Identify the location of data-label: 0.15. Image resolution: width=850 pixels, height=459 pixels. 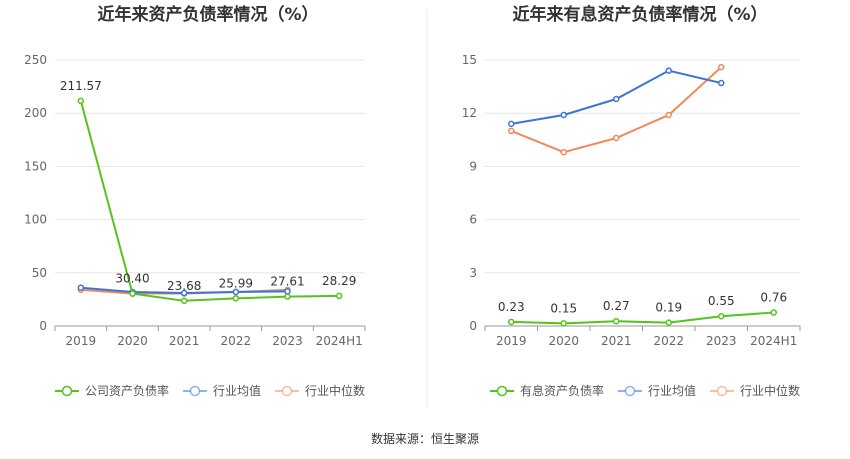
(563, 308).